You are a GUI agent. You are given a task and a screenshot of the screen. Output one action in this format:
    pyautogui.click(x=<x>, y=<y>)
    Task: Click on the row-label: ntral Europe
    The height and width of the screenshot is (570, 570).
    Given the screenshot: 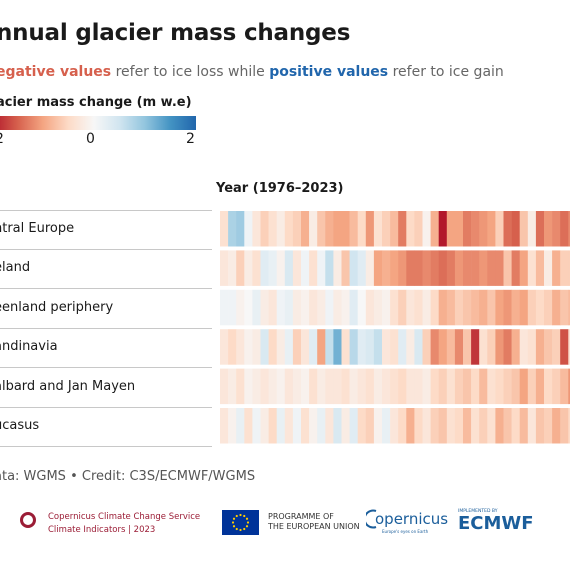 What is the action you would take?
    pyautogui.click(x=37, y=228)
    